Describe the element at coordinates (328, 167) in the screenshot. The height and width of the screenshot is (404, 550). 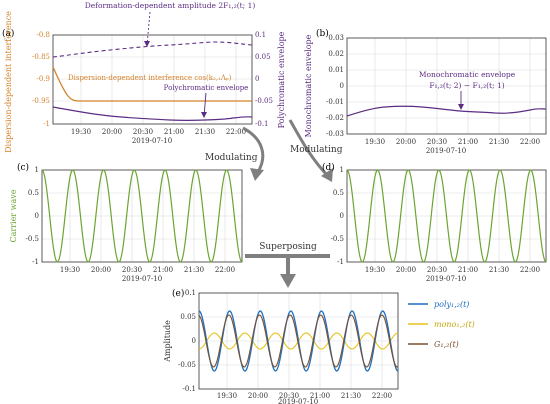
I see `panel-d-letter: (d)` at that location.